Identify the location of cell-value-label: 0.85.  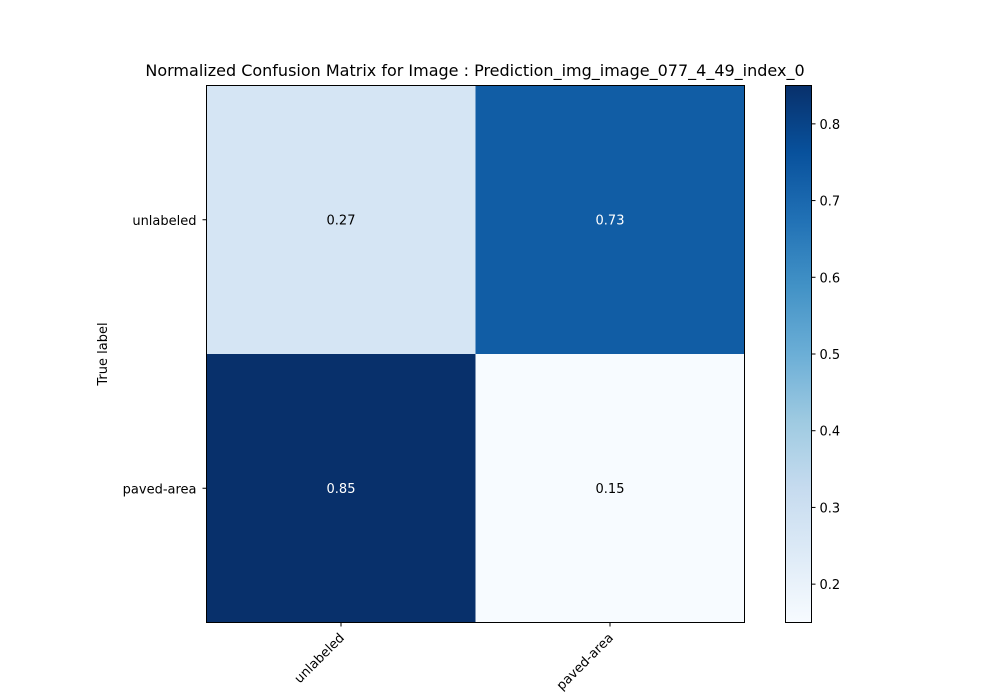
(341, 489).